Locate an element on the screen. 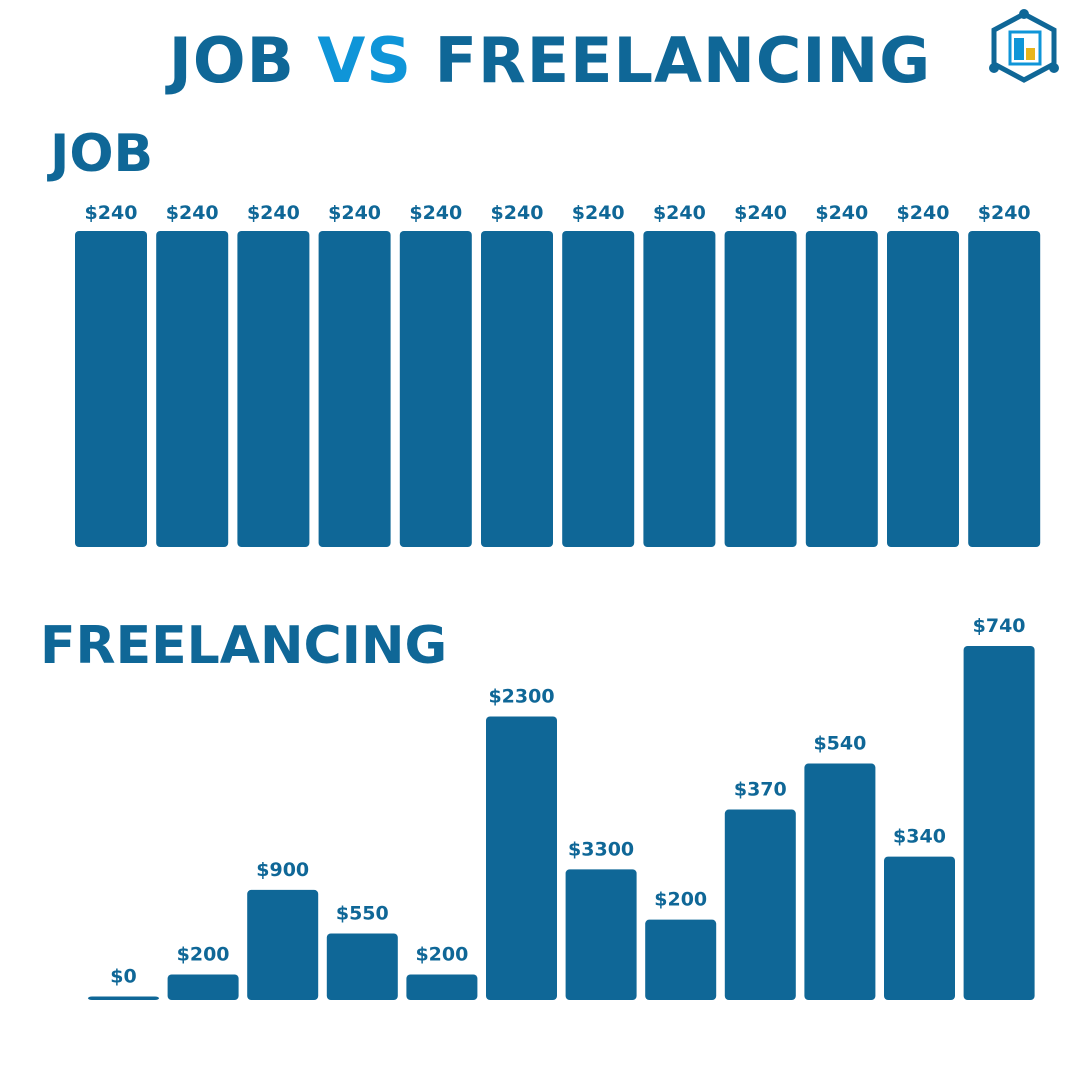 The width and height of the screenshot is (1080, 1080). freelancing-bar-label-10: $540 is located at coordinates (839, 744).